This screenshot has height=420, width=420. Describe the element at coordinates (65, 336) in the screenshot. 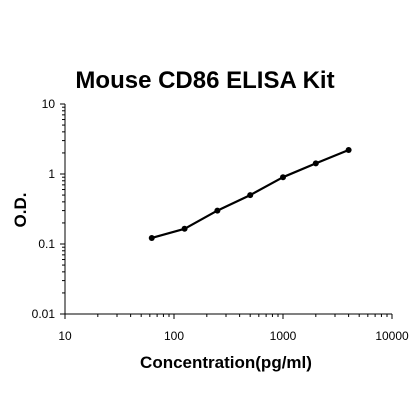

I see `x-tick-label: 10` at that location.